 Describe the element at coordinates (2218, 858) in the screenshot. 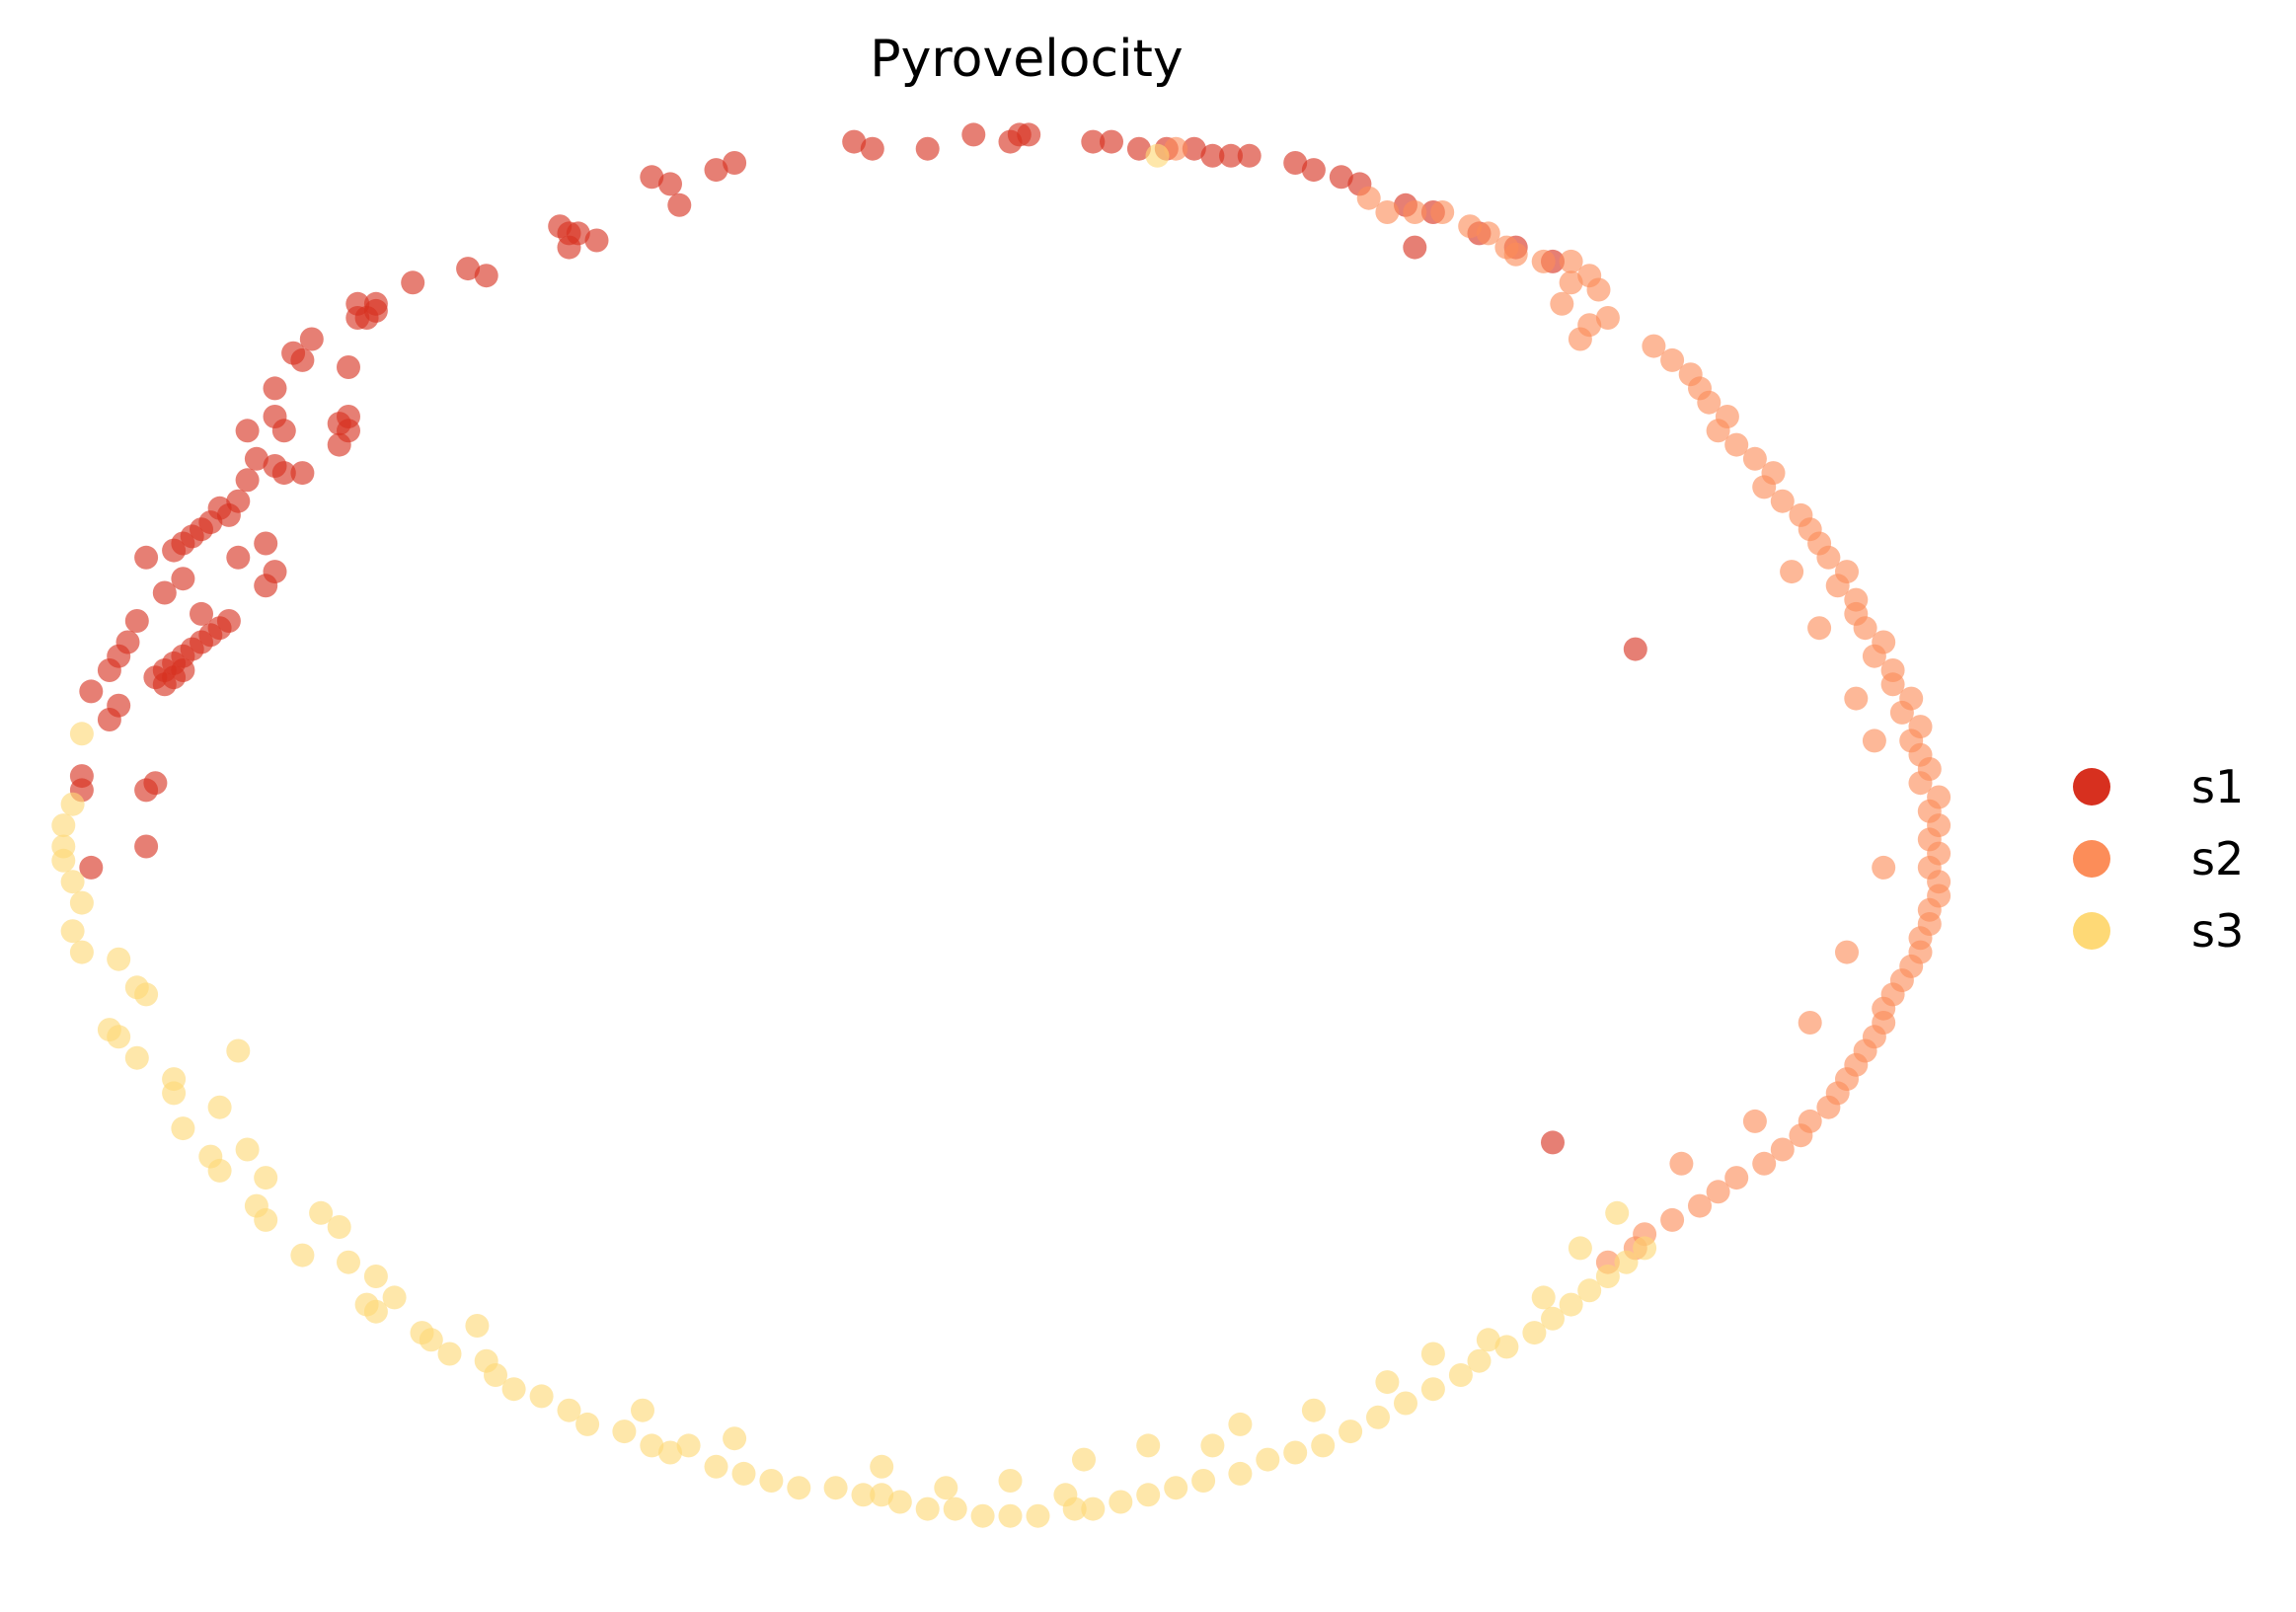

I see `legend-label-s2: s2` at that location.